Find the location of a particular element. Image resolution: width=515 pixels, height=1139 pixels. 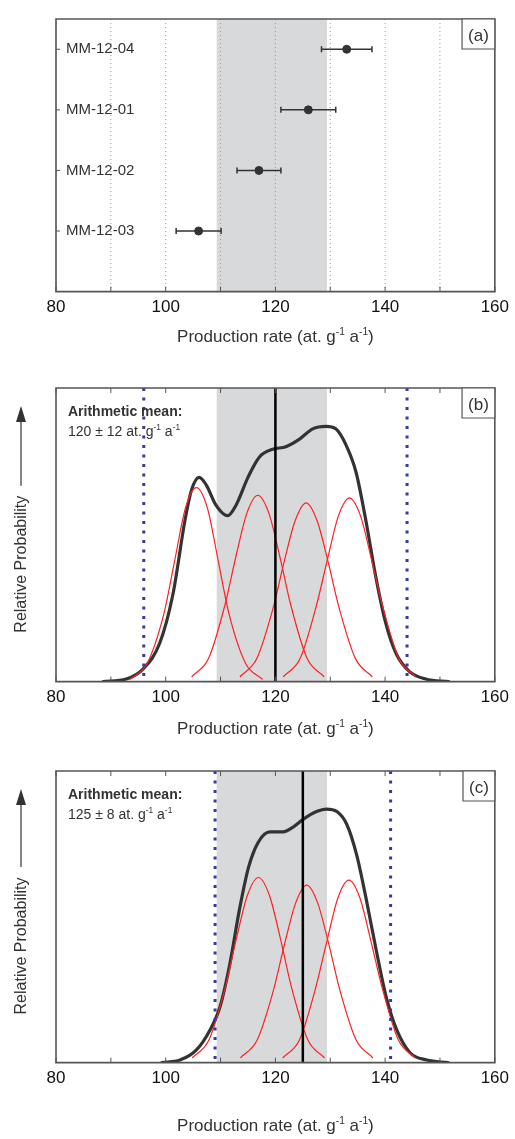

text: (b) is located at coordinates (478, 404).